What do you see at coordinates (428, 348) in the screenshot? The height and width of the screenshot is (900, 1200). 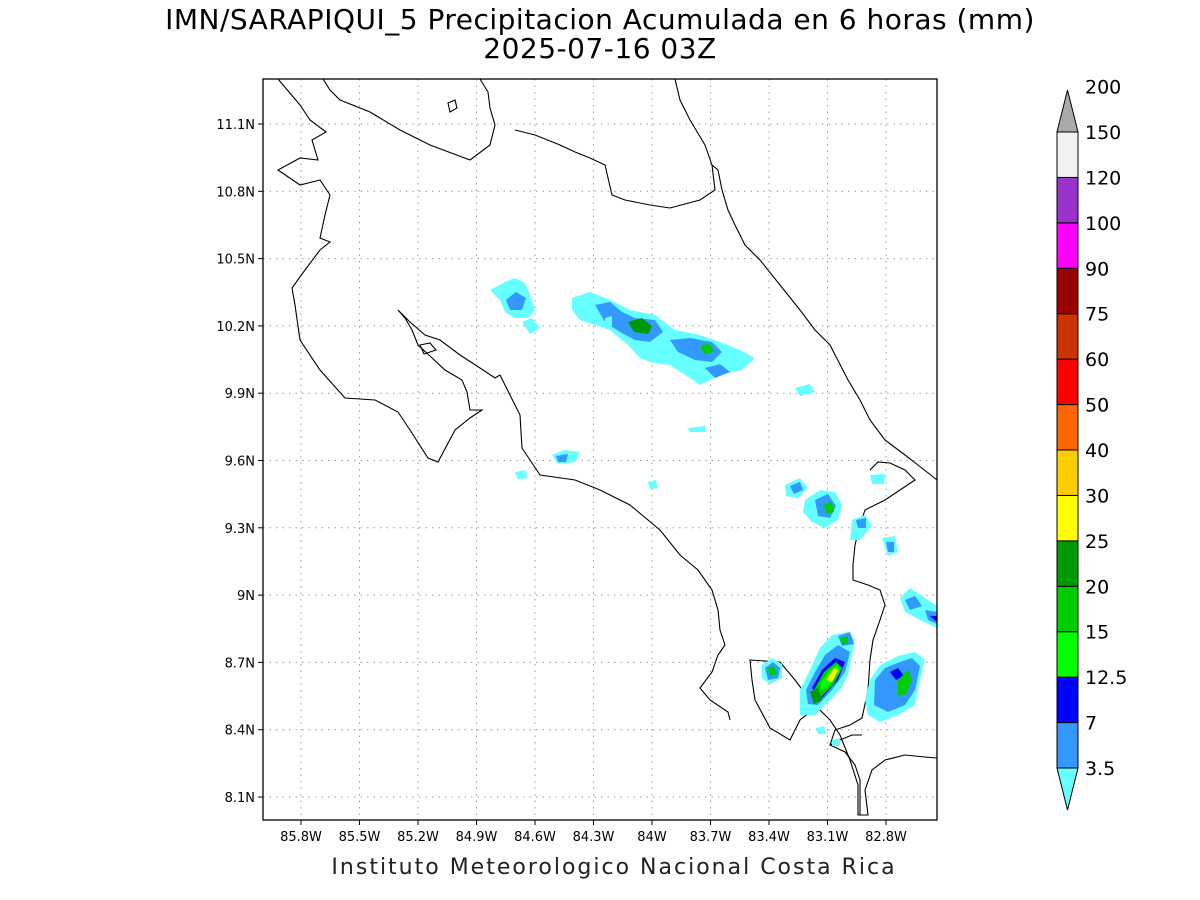 I see `nicoya-gulf-inner` at bounding box center [428, 348].